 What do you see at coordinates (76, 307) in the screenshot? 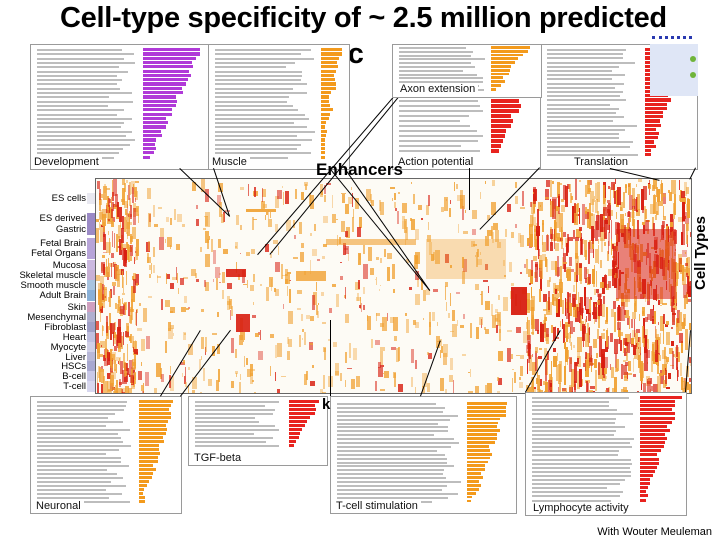
I see `cell-type-label: Skin` at bounding box center [76, 307].